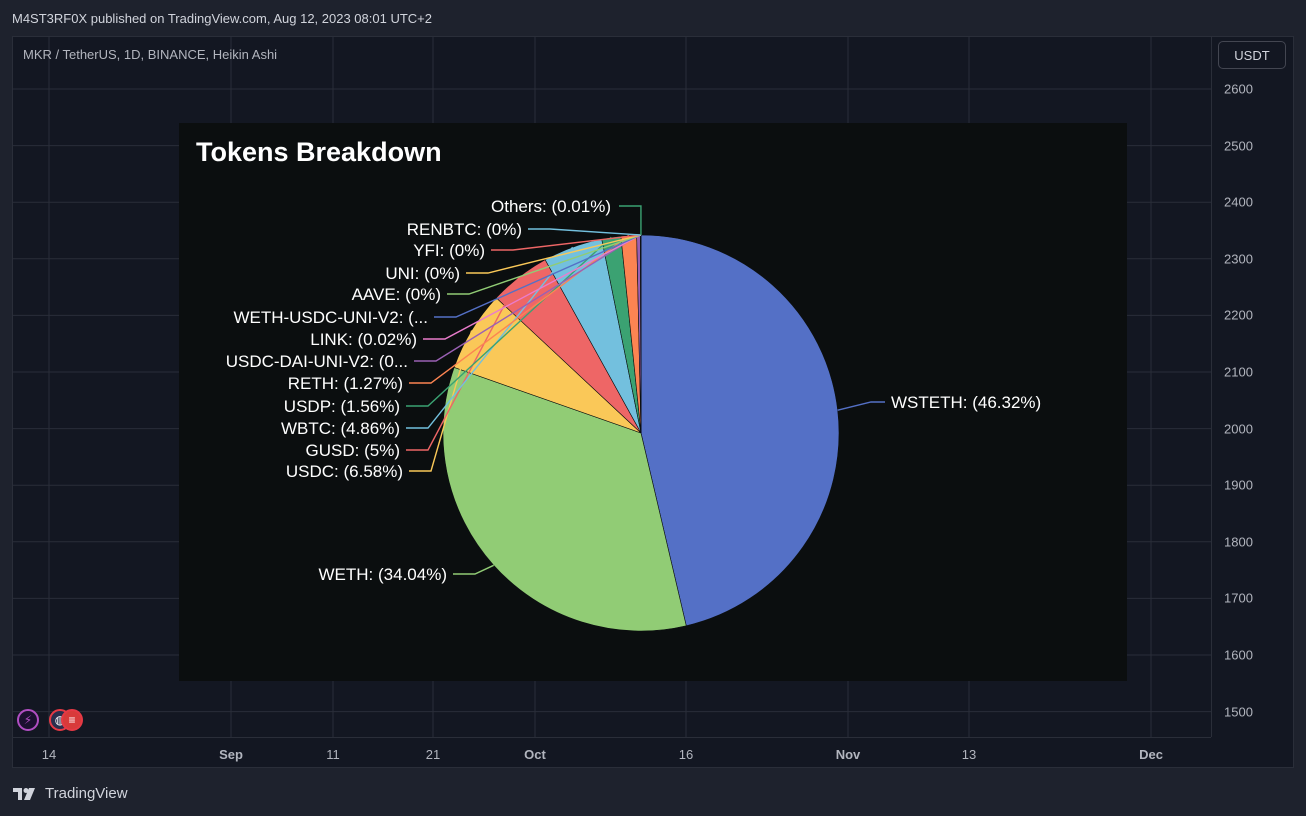 The image size is (1306, 816). What do you see at coordinates (1238, 372) in the screenshot?
I see `price-label: 2100` at bounding box center [1238, 372].